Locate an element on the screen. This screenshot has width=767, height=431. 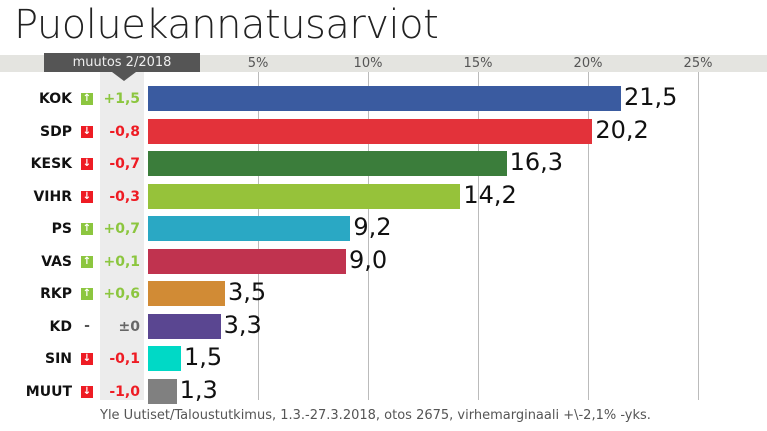
no-change-icon: - is located at coordinates (87, 325).